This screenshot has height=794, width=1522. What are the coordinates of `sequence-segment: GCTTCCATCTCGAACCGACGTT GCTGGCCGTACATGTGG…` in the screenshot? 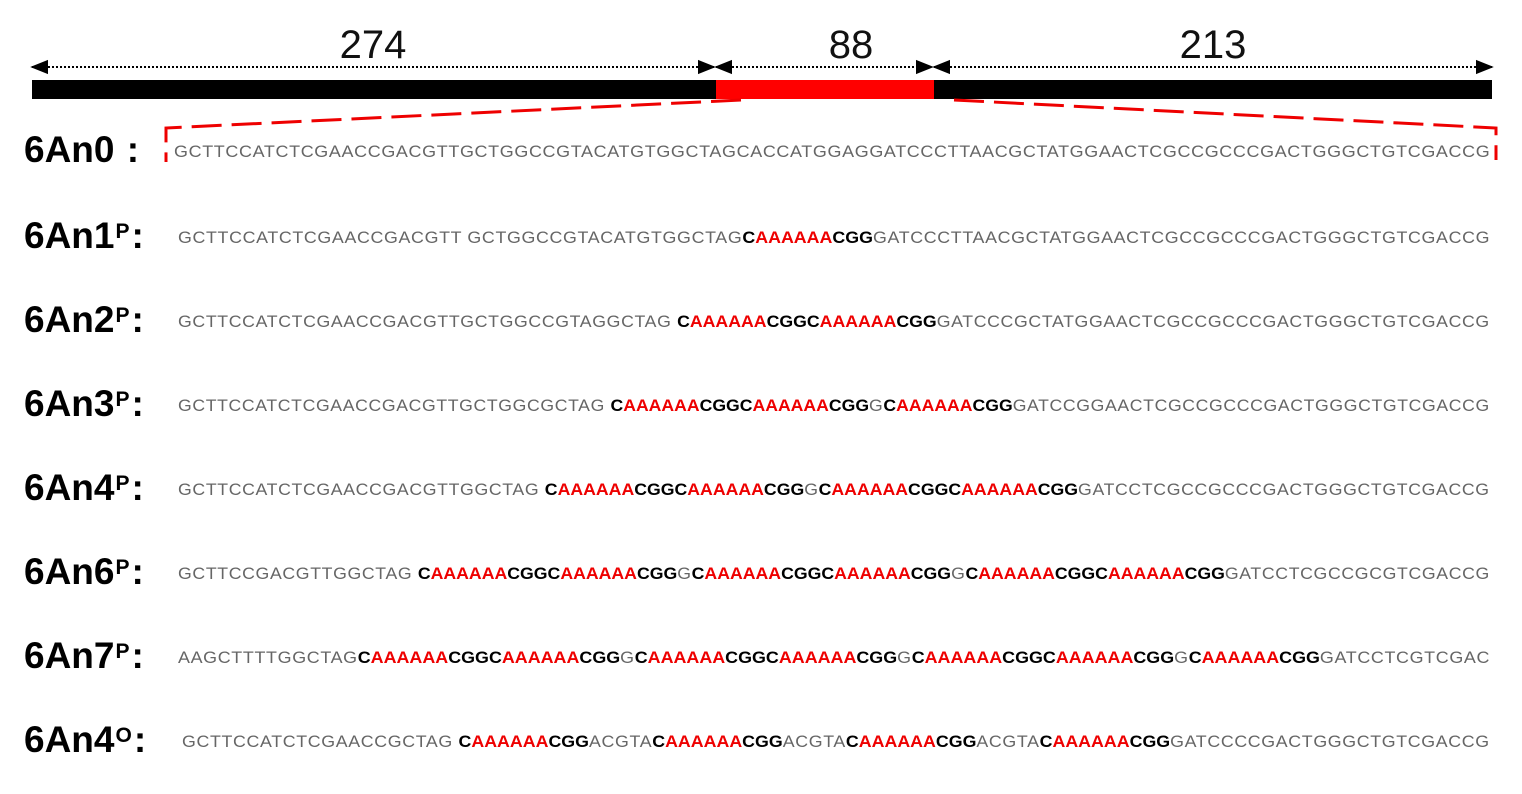 It's located at (460, 238).